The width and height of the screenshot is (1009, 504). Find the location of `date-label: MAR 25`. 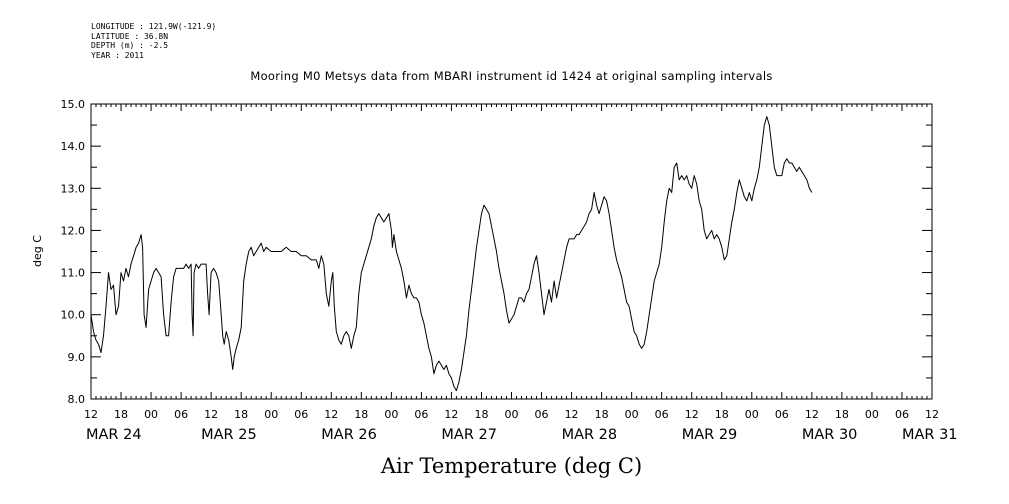

date-label: MAR 25 is located at coordinates (229, 435).